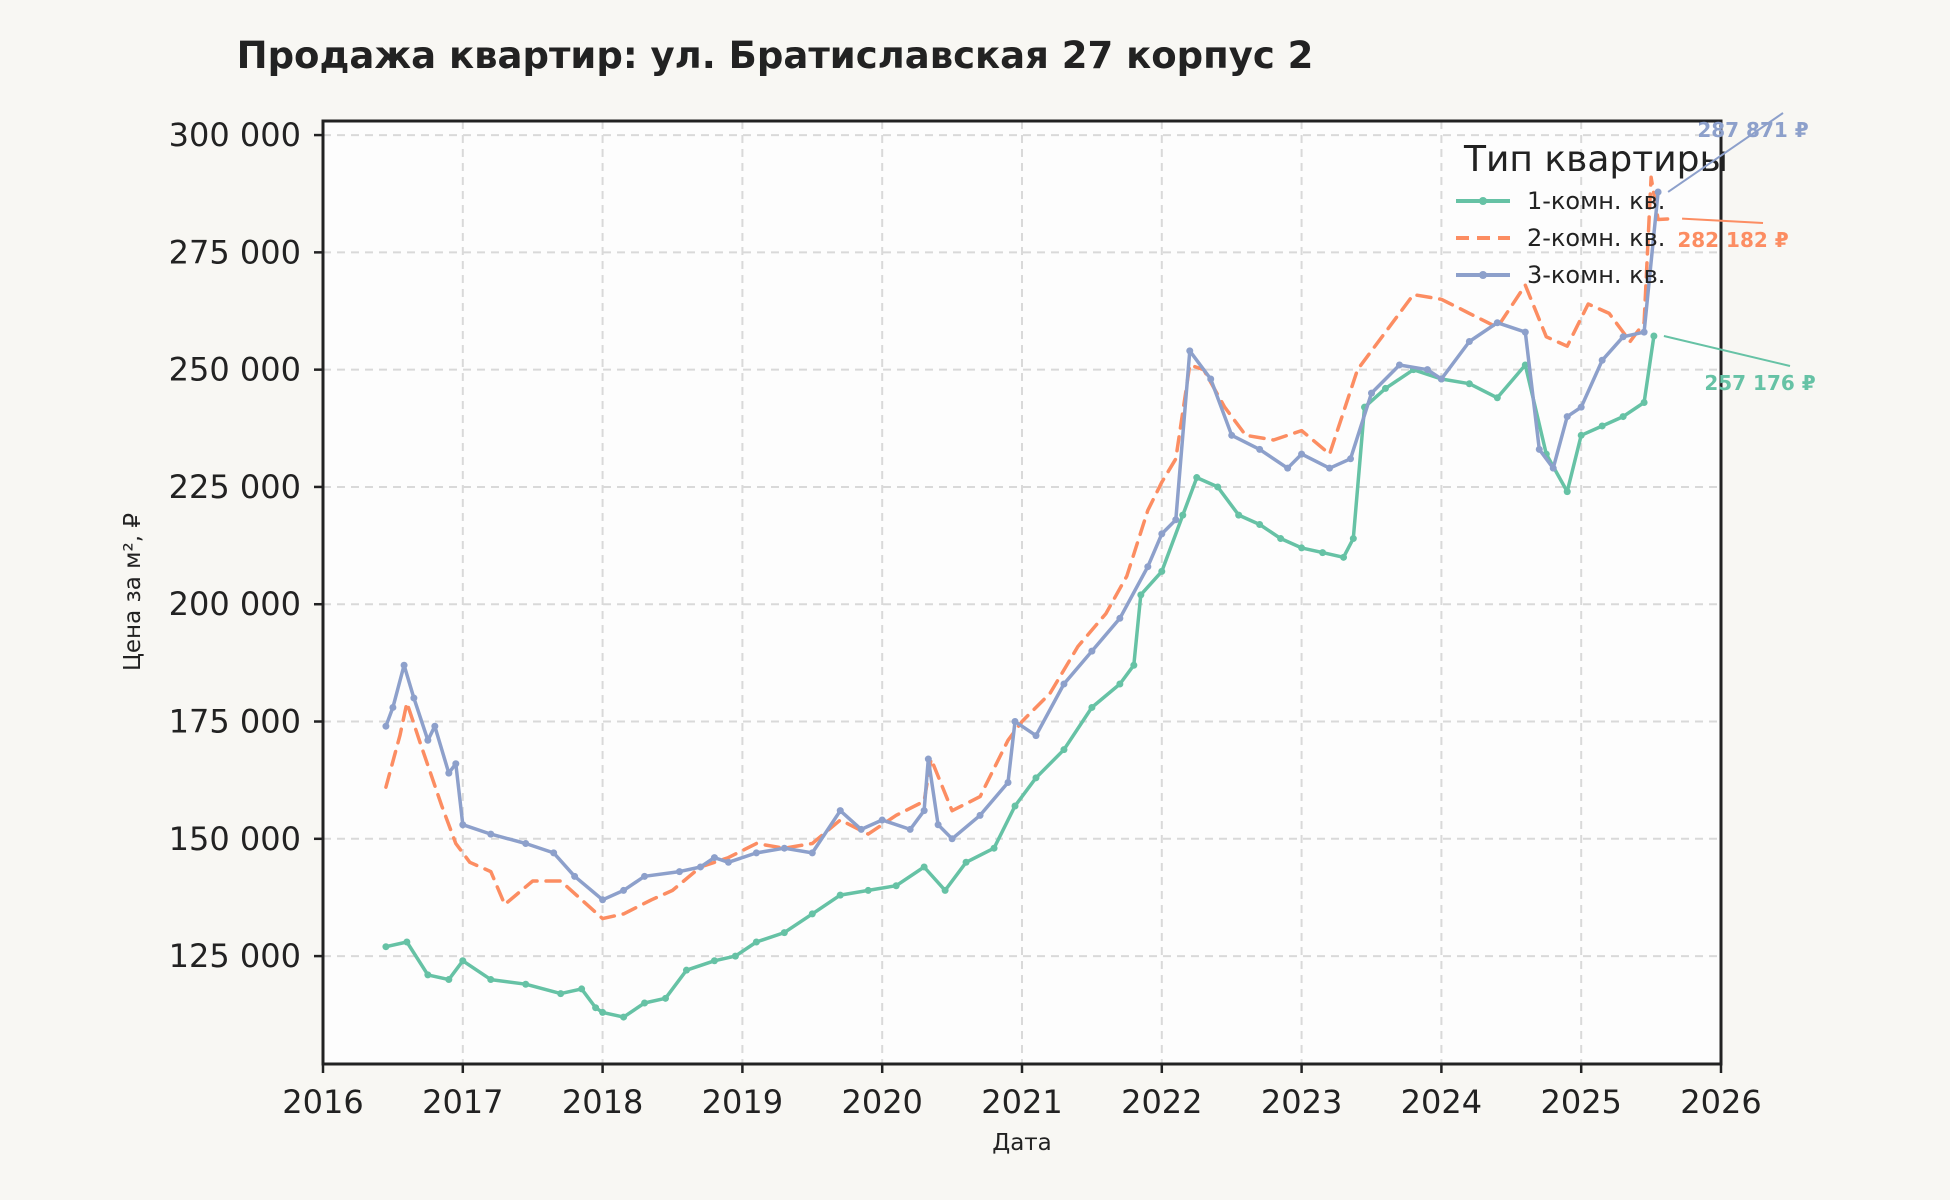 This screenshot has height=1200, width=1950. I want to click on y-tick-label: 175 000, so click(235, 722).